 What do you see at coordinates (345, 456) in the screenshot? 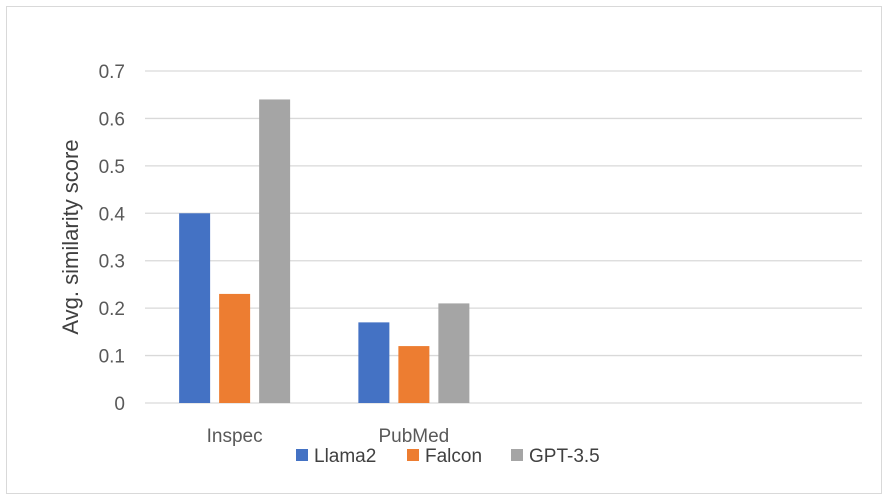
I see `legend-label-llama2: Llama2` at bounding box center [345, 456].